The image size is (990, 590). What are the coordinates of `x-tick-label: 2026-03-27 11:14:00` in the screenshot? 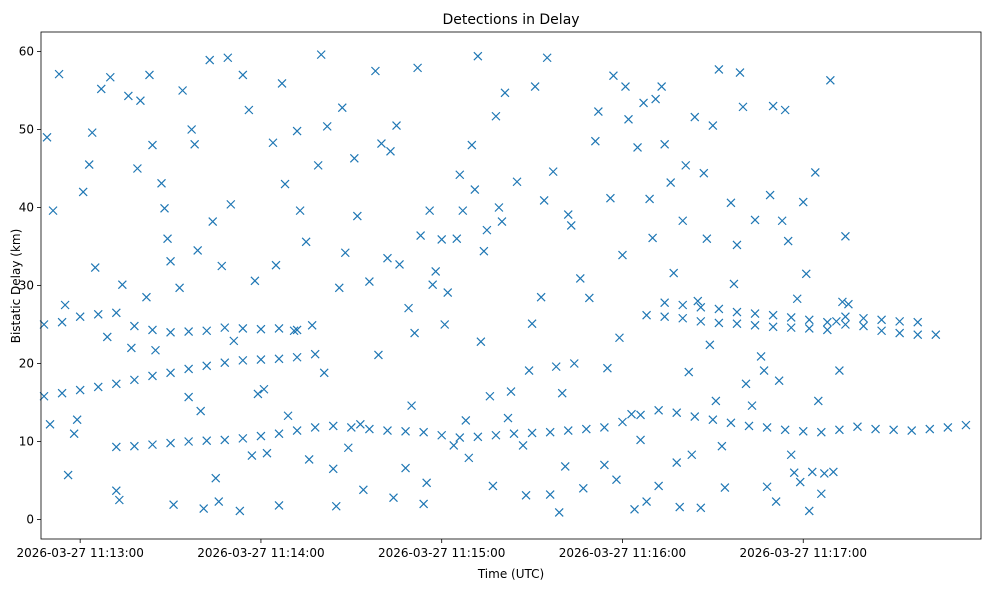 It's located at (260, 553).